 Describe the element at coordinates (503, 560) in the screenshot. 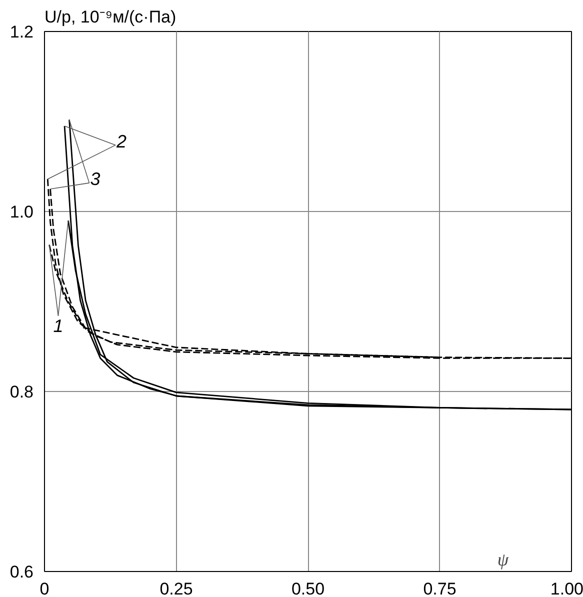

I see `x-axis-title: ψ` at that location.